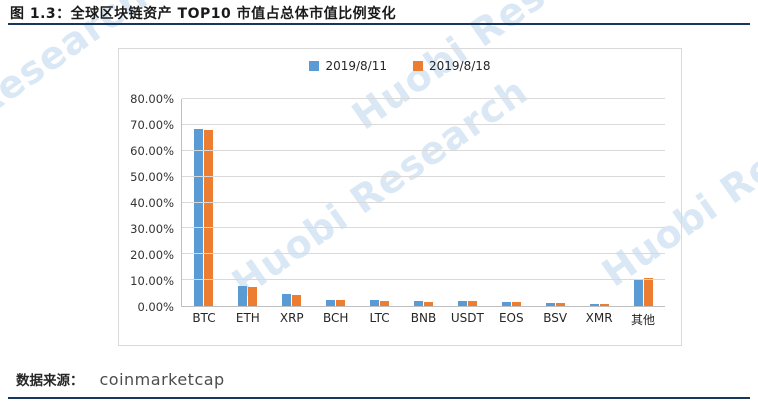  Describe the element at coordinates (50, 381) in the screenshot. I see `source-label: 数据来源：` at that location.